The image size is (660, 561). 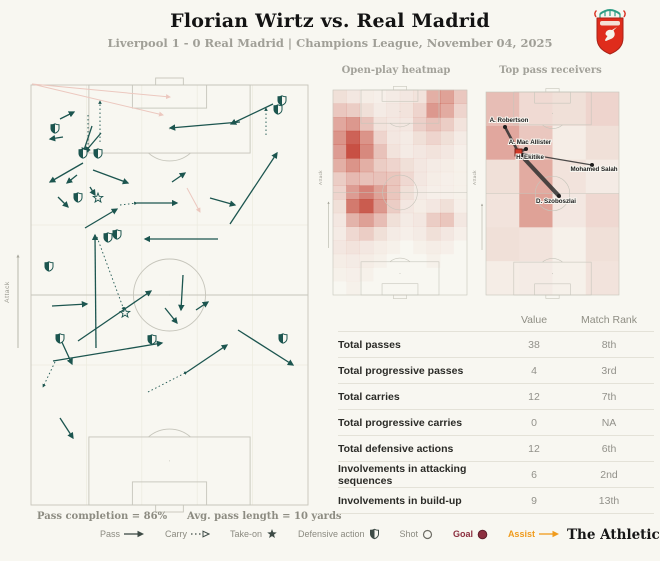 What do you see at coordinates (496, 423) in the screenshot?
I see `stats-table-row: Total progressive carries 0 NA` at bounding box center [496, 423].